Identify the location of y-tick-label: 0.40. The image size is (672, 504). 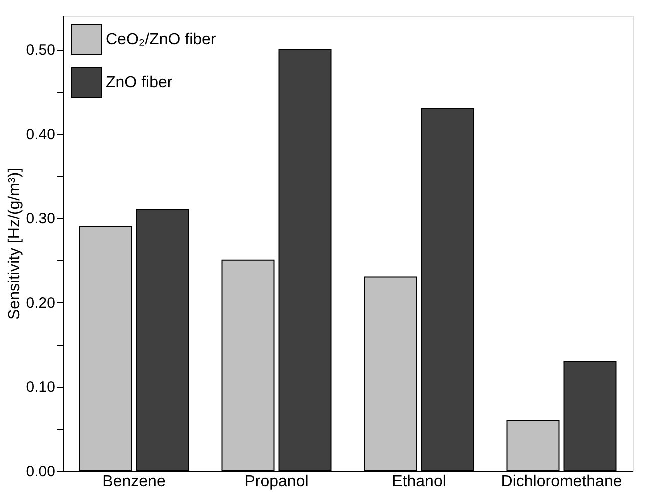
(41, 135).